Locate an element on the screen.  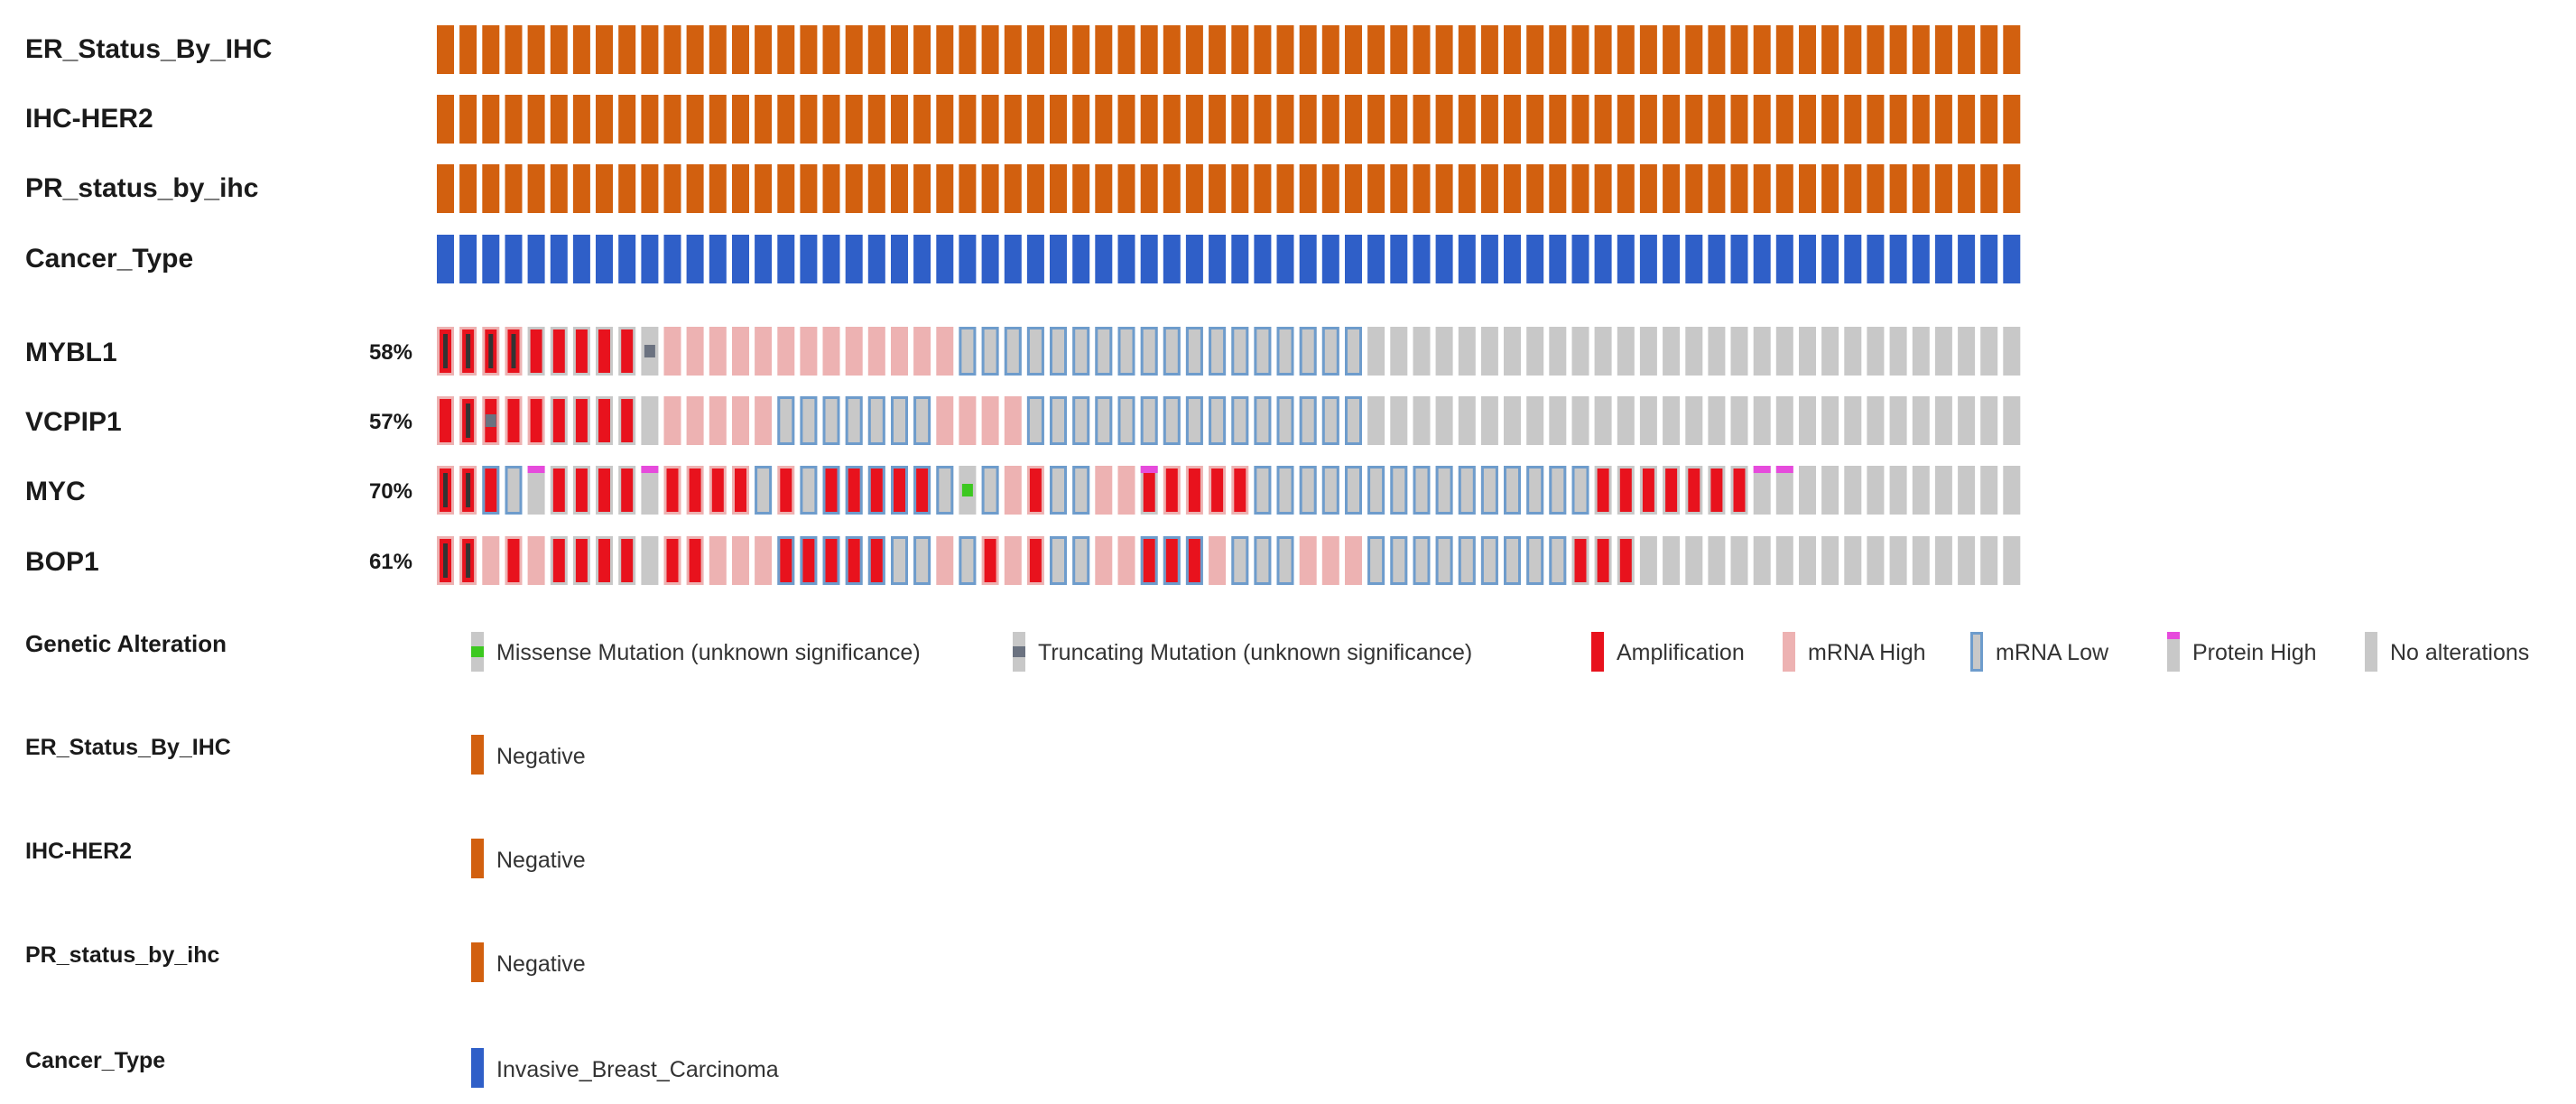
legend-label: Amplification is located at coordinates (1681, 652).